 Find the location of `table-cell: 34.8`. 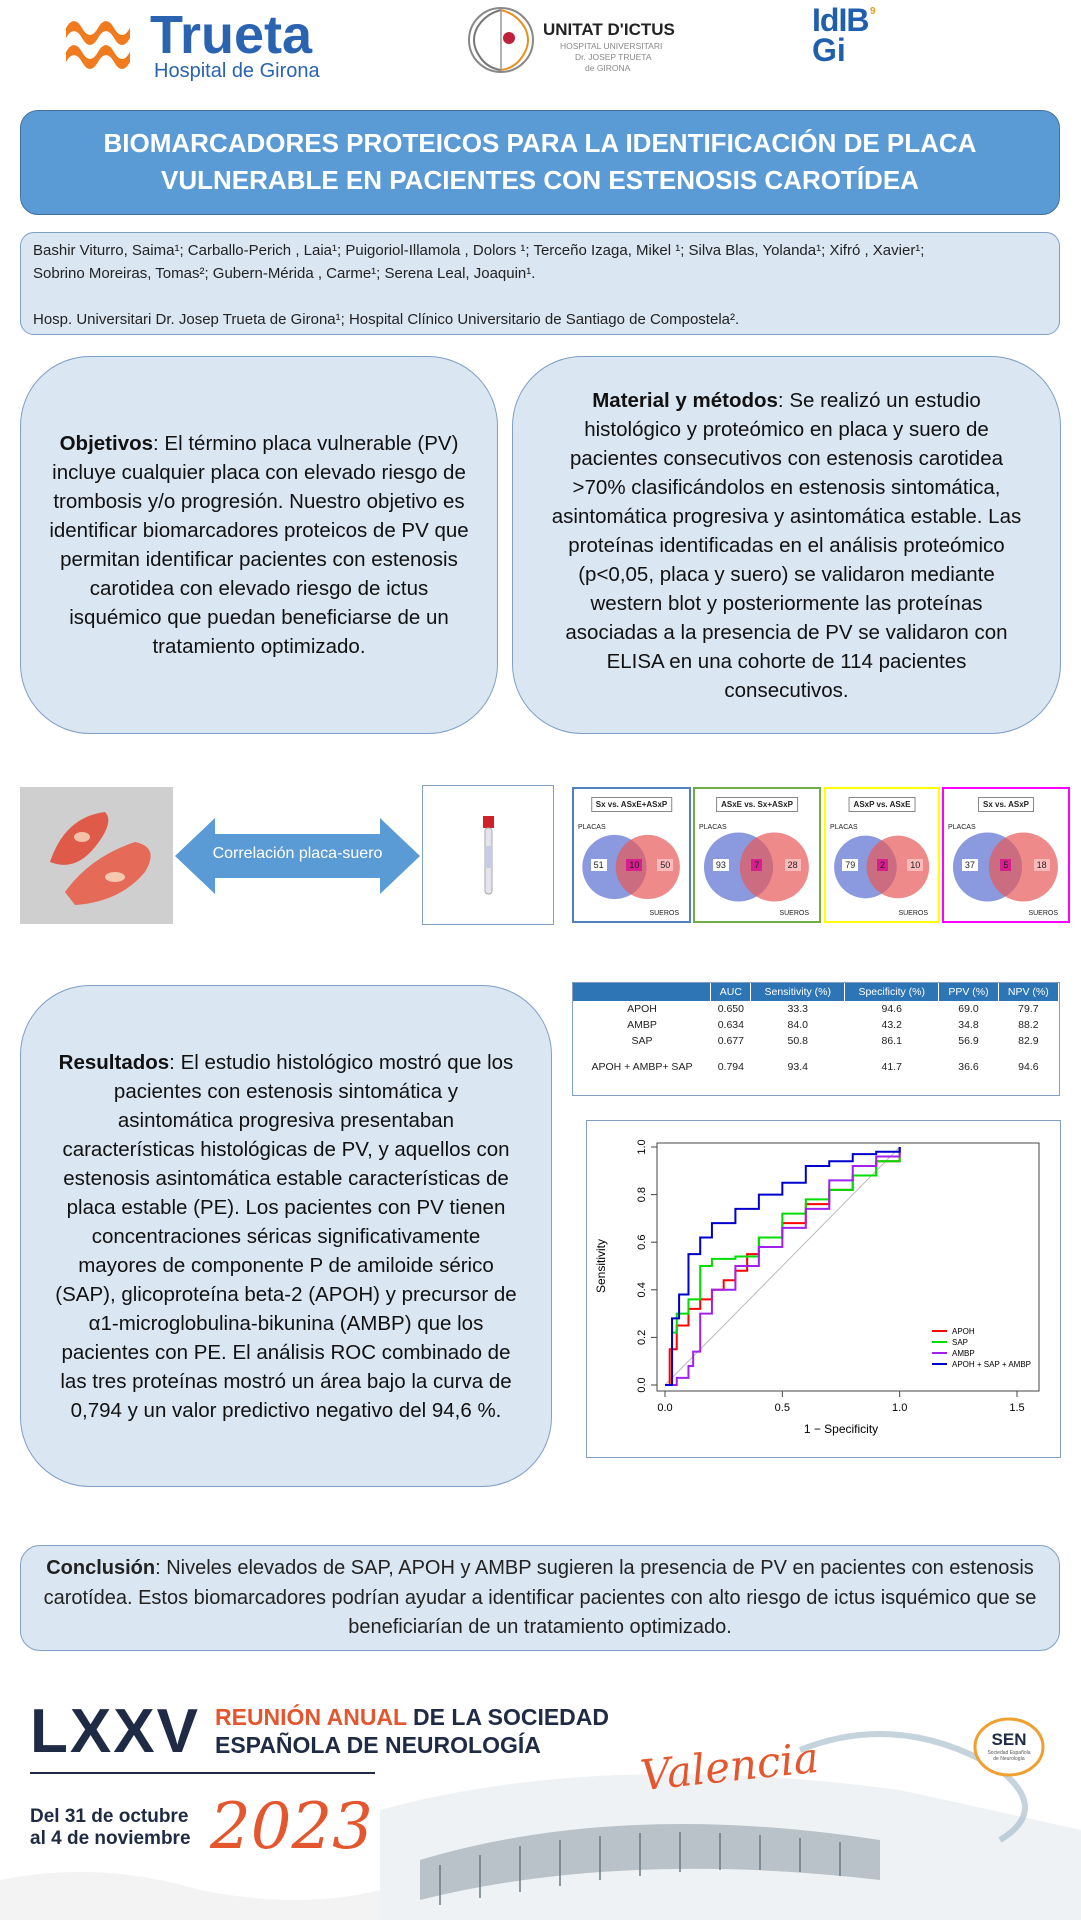

table-cell: 34.8 is located at coordinates (968, 1025).